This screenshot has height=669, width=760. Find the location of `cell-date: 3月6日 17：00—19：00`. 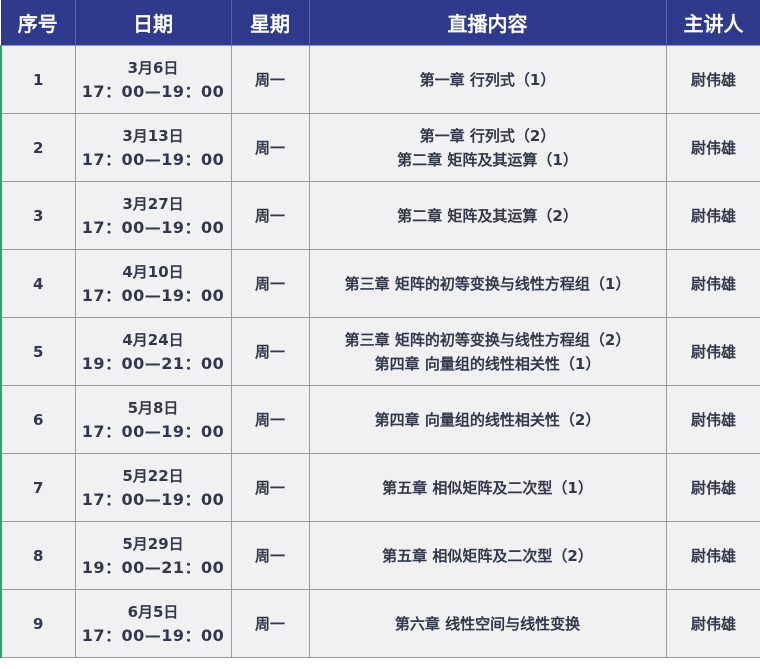

cell-date: 3月6日 17：00—19：00 is located at coordinates (153, 79).